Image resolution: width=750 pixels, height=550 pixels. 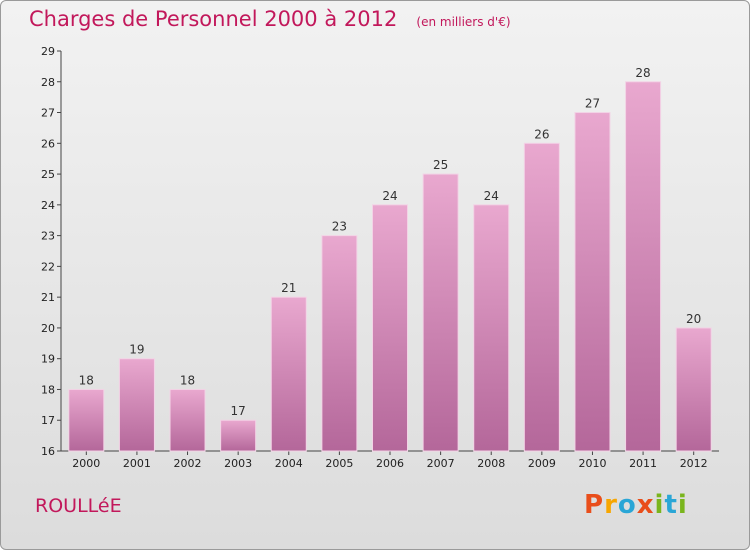 I want to click on bar-2005, so click(x=339, y=343).